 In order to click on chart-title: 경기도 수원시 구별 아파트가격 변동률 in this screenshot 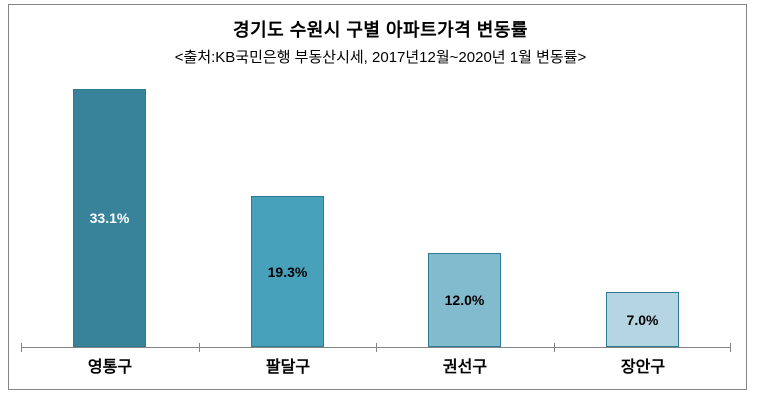, I will do `click(380, 30)`.